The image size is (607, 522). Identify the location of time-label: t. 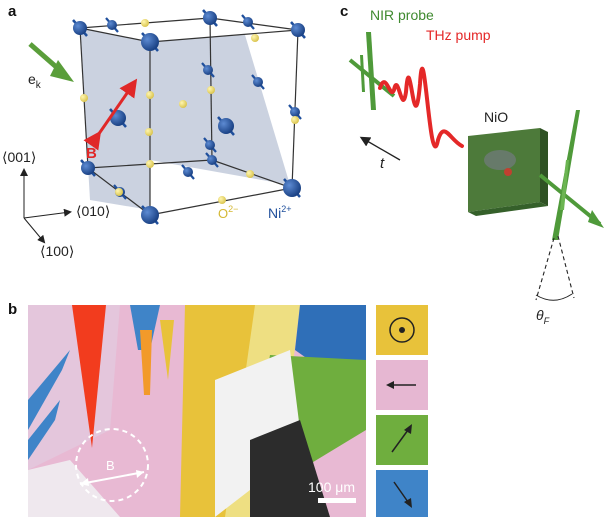
(382, 163).